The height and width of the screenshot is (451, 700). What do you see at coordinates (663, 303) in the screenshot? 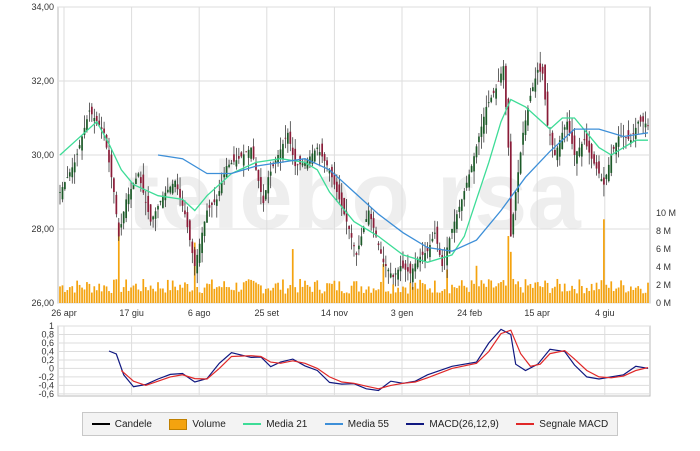
I see `volume-tick-label: 0 M` at bounding box center [663, 303].